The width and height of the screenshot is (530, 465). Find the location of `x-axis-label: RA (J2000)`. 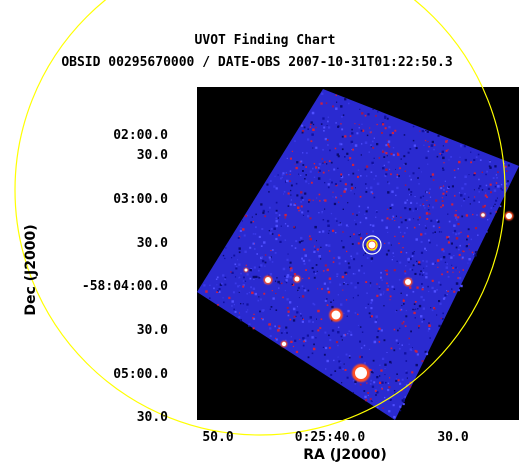

x-axis-label: RA (J2000) is located at coordinates (344, 455).